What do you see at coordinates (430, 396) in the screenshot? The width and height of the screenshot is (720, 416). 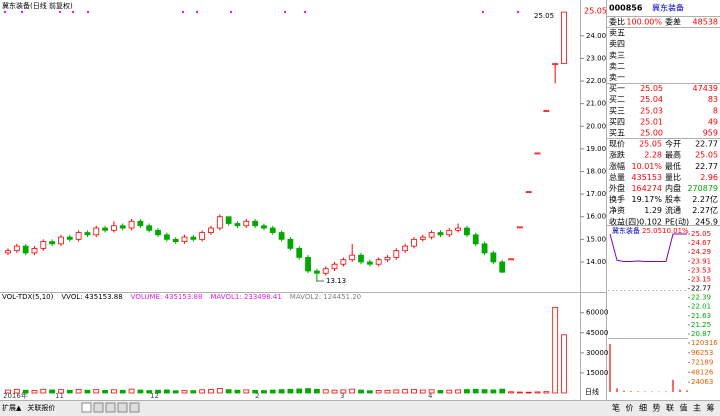 I see `x-tick-label: 4` at bounding box center [430, 396].